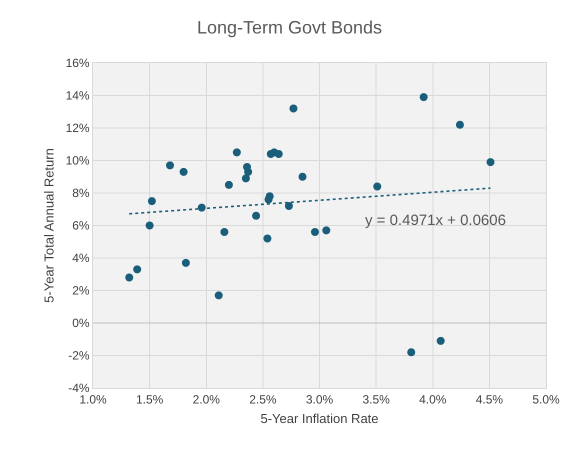 This screenshot has height=461, width=579. I want to click on x-tick-label: 2.5%, so click(263, 399).